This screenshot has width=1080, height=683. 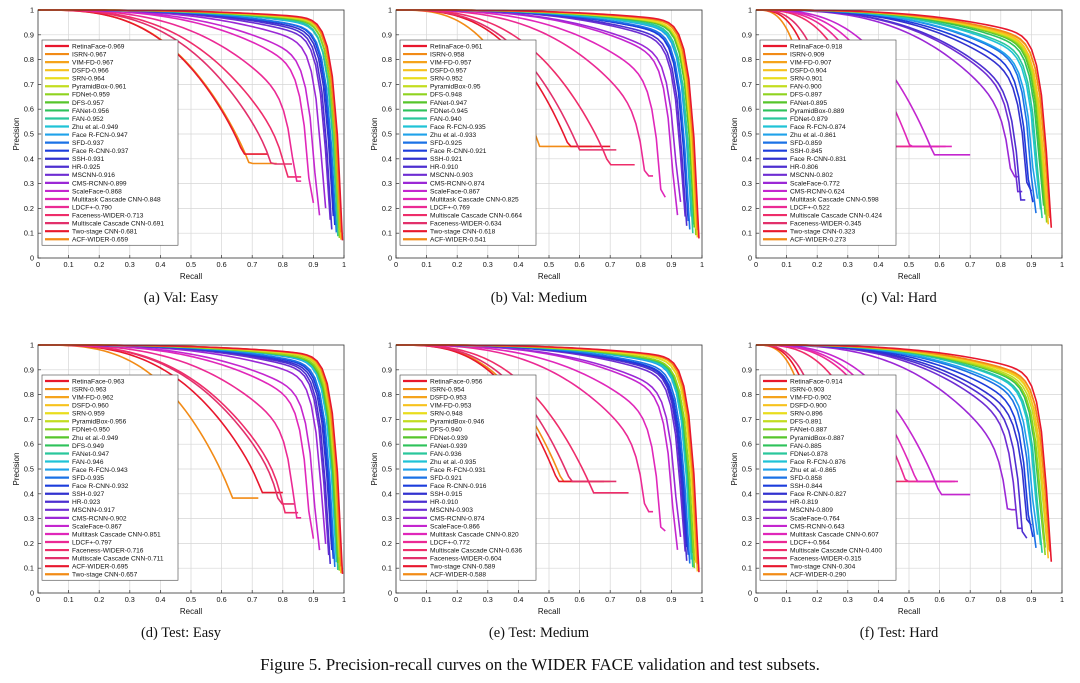 I want to click on legend-entry: Faceness-WIDER-0.716, so click(x=108, y=550).